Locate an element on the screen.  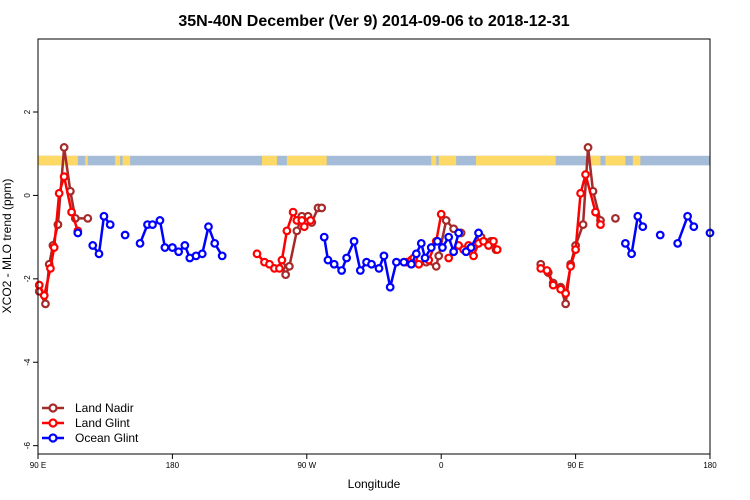
x-tick-label: 0 is located at coordinates (441, 465).